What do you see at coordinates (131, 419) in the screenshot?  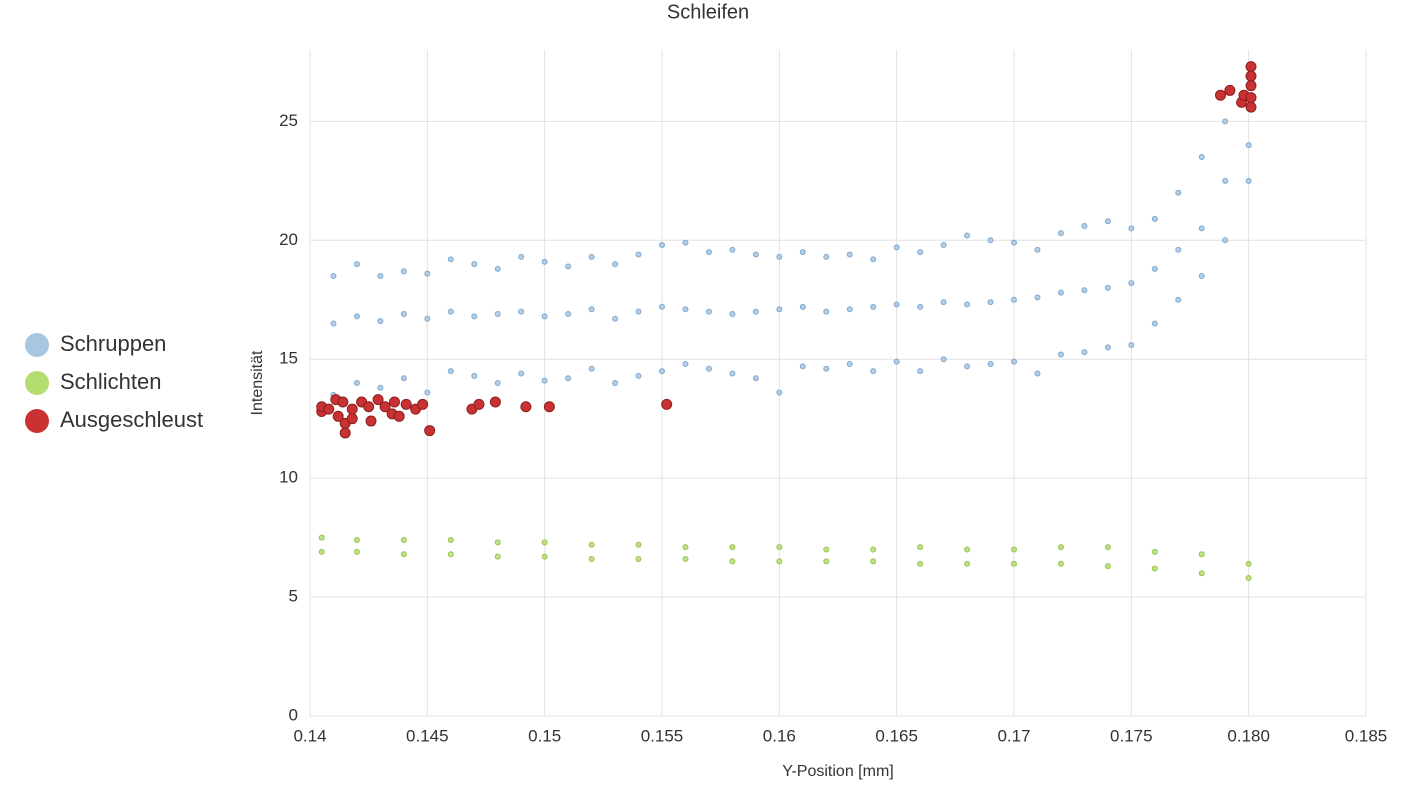 I see `legend-label: Ausgeschleust` at bounding box center [131, 419].